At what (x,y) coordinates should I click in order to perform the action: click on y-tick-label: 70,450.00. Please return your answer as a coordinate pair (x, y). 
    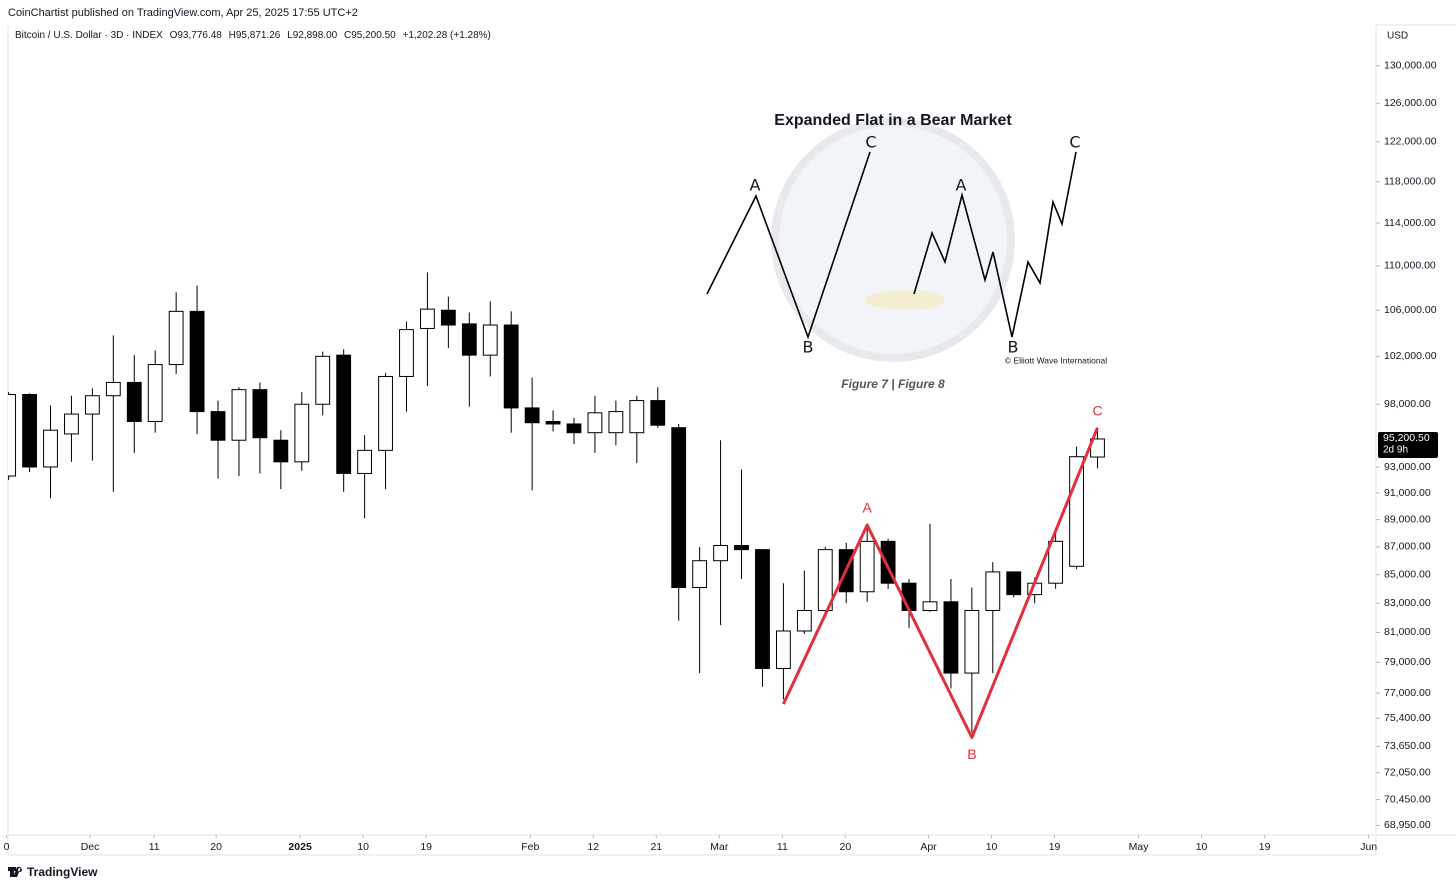
    Looking at the image, I should click on (1407, 799).